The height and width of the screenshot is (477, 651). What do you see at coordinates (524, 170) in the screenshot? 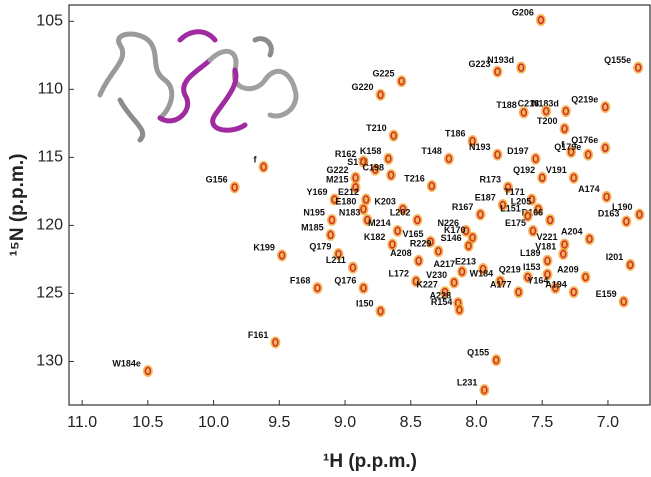
I see `peak-label: Q192` at bounding box center [524, 170].